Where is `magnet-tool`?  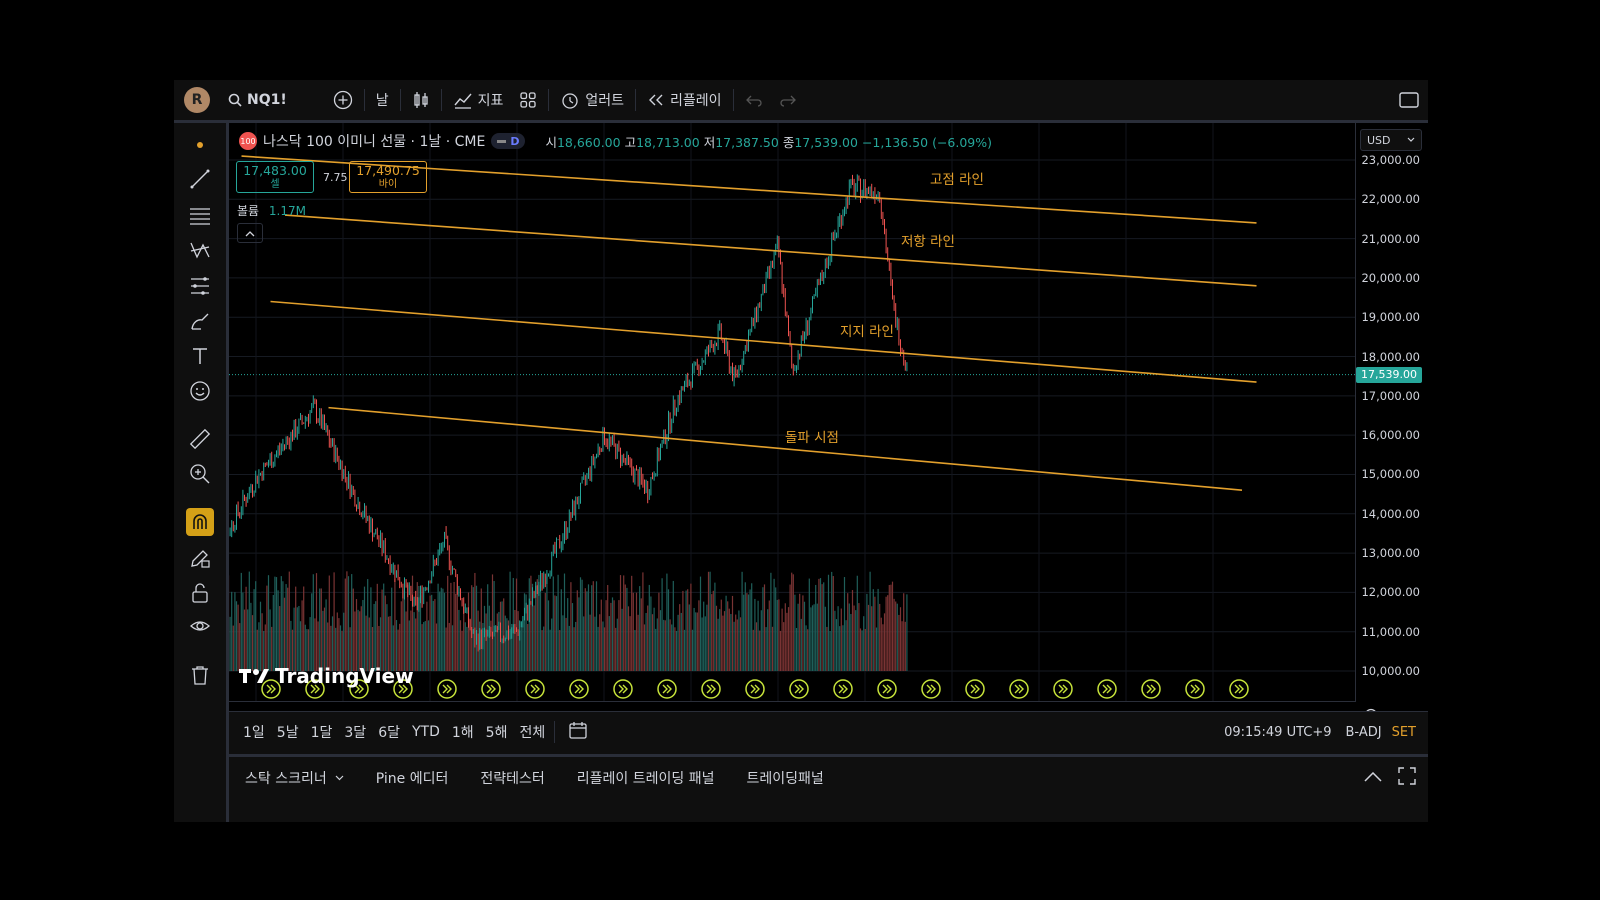 magnet-tool is located at coordinates (200, 522).